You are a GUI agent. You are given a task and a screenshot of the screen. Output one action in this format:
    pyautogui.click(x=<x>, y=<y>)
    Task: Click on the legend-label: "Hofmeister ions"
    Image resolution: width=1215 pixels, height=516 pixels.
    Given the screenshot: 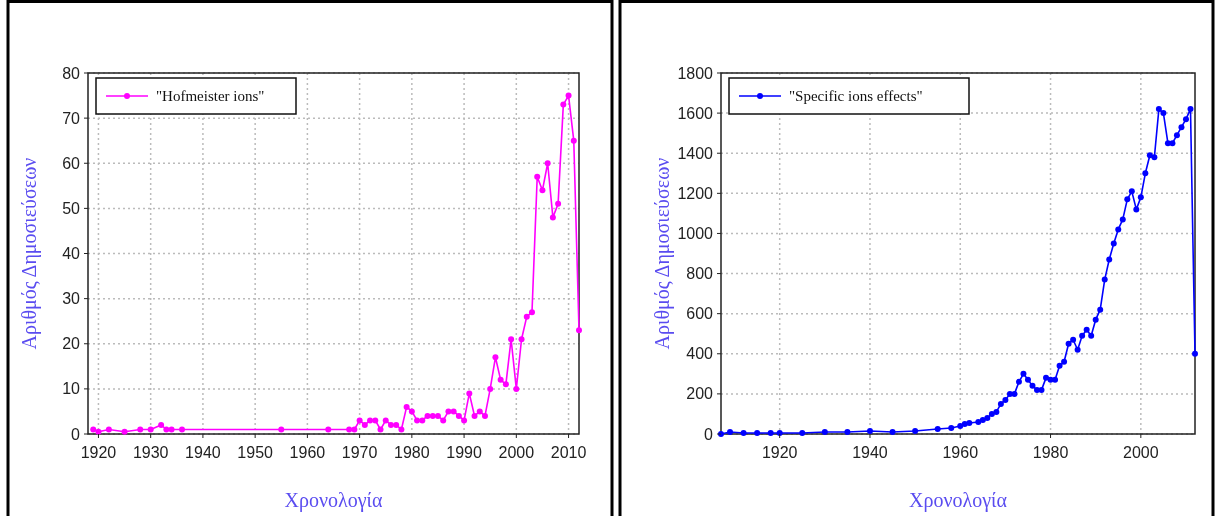 What is the action you would take?
    pyautogui.click(x=210, y=96)
    